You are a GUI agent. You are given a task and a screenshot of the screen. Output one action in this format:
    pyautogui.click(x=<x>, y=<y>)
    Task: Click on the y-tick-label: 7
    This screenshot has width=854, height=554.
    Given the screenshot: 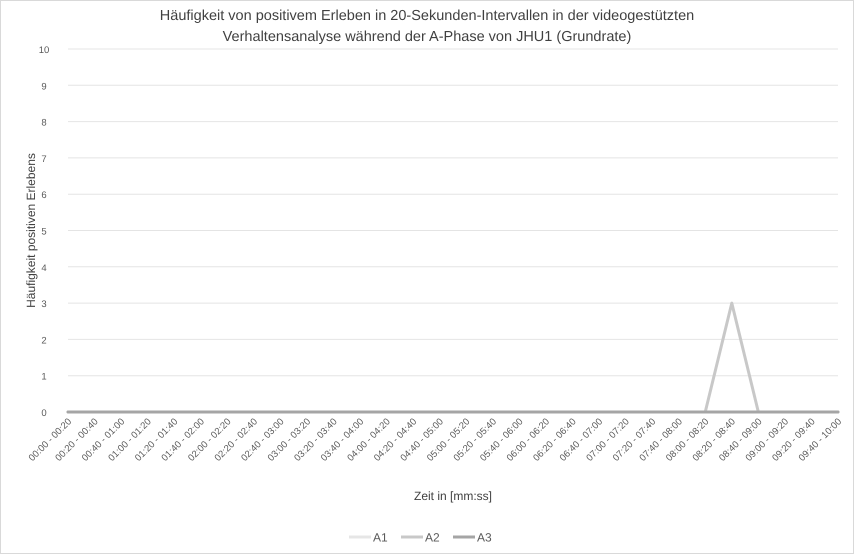 What is the action you would take?
    pyautogui.click(x=44, y=159)
    